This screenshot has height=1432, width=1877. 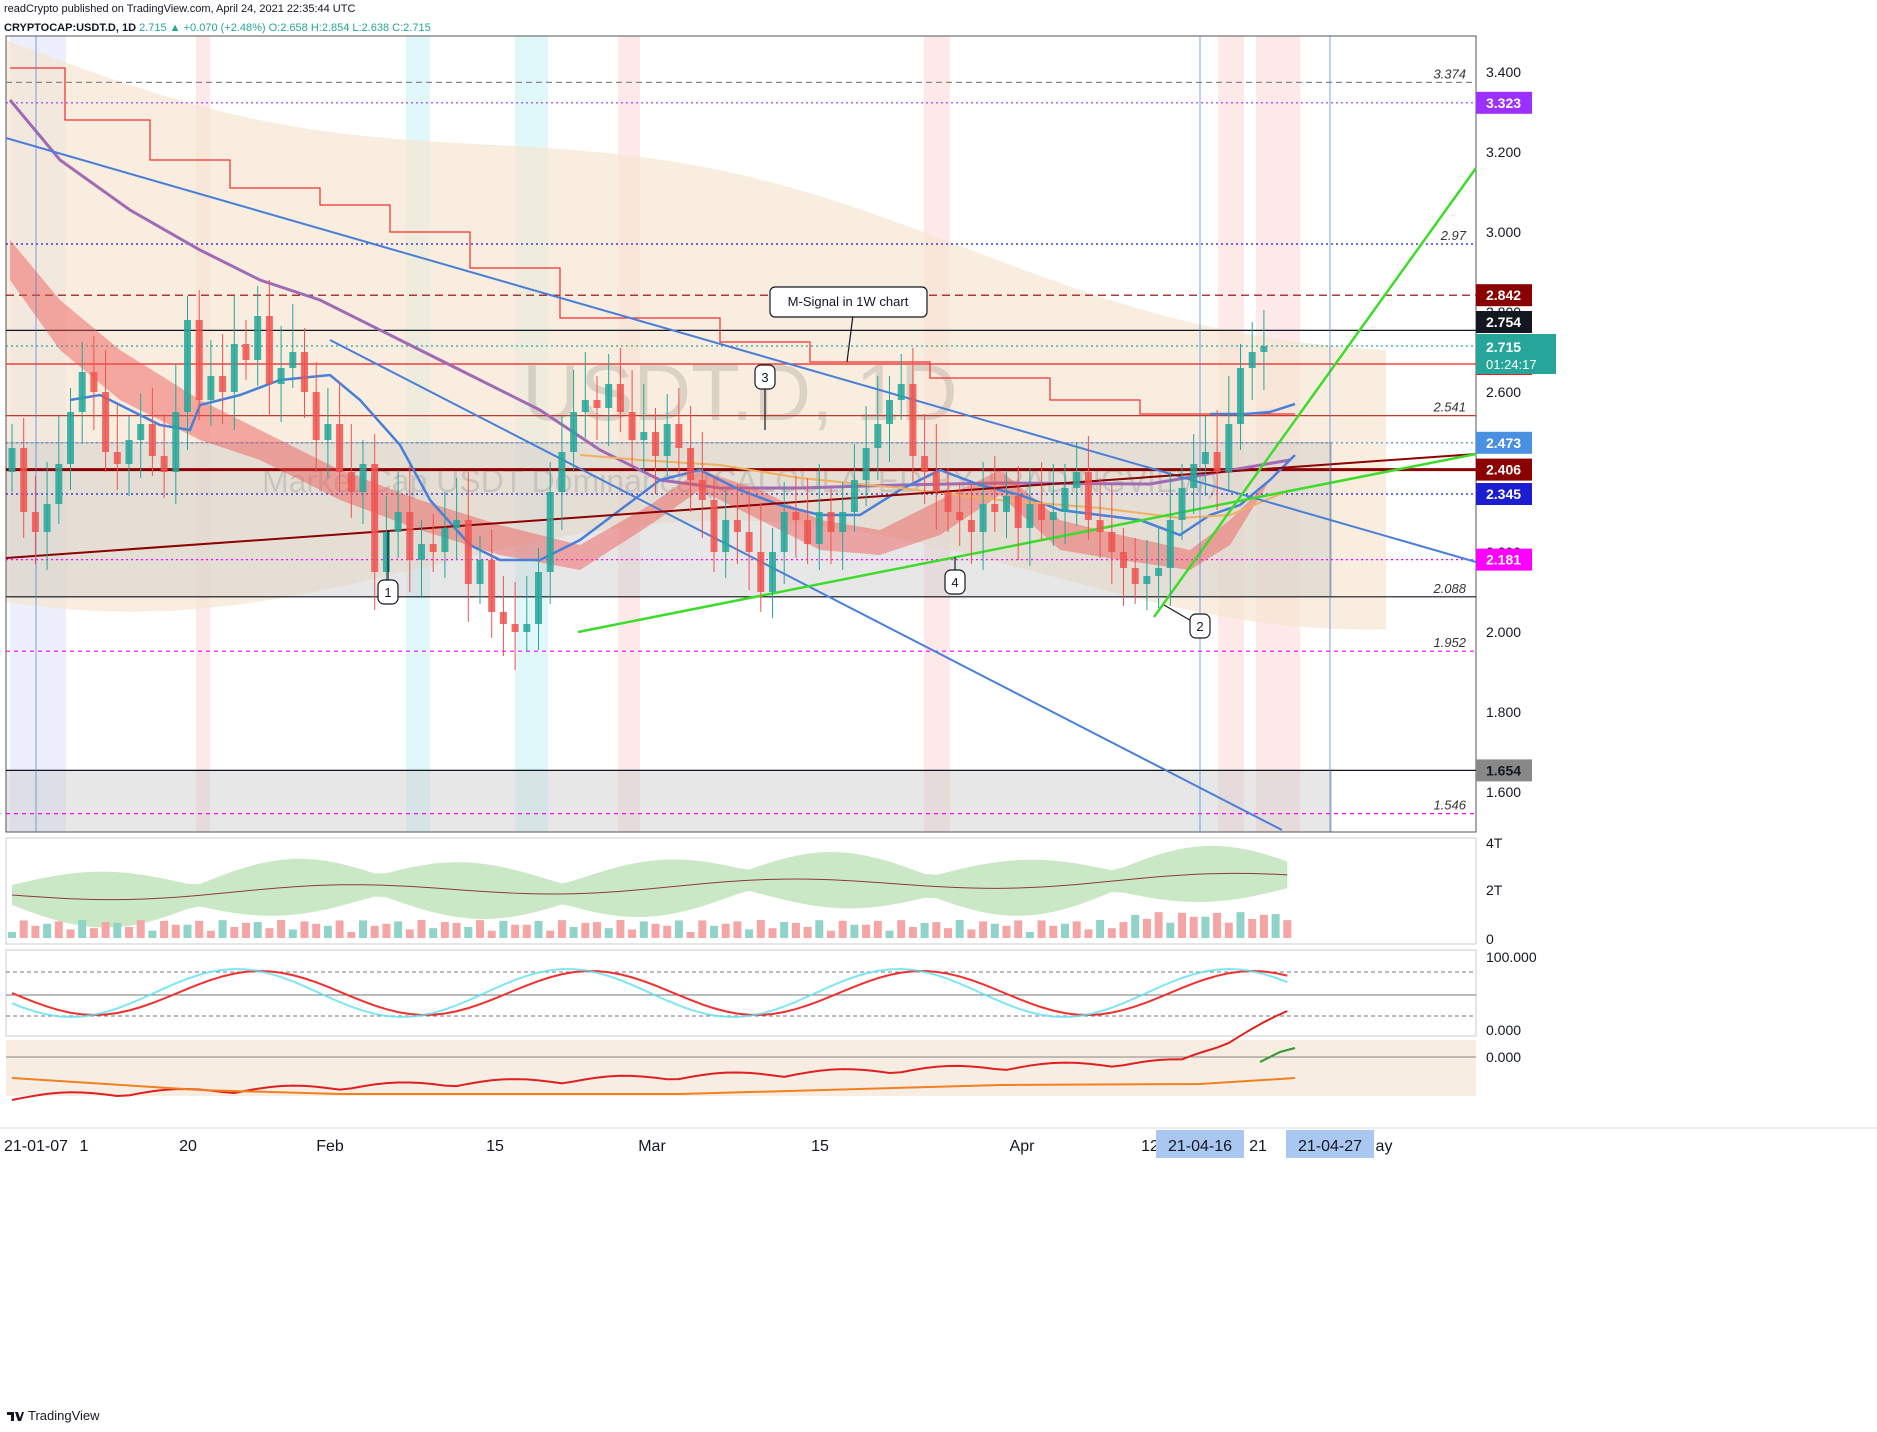 What do you see at coordinates (1199, 626) in the screenshot?
I see `callout-2-label: 2` at bounding box center [1199, 626].